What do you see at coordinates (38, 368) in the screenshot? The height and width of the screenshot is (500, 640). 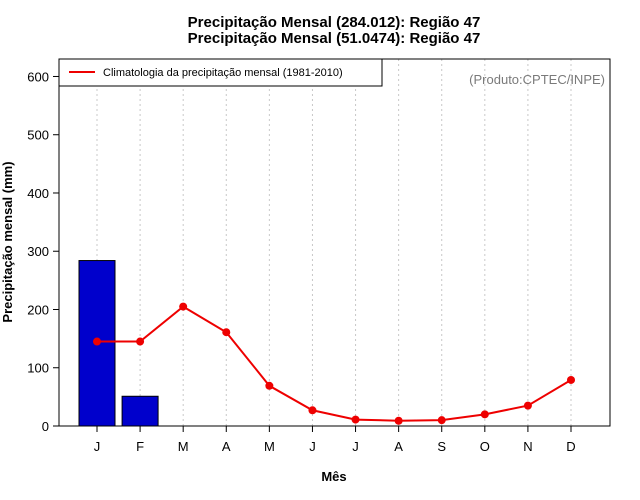 I see `y-tick-label: 100` at bounding box center [38, 368].